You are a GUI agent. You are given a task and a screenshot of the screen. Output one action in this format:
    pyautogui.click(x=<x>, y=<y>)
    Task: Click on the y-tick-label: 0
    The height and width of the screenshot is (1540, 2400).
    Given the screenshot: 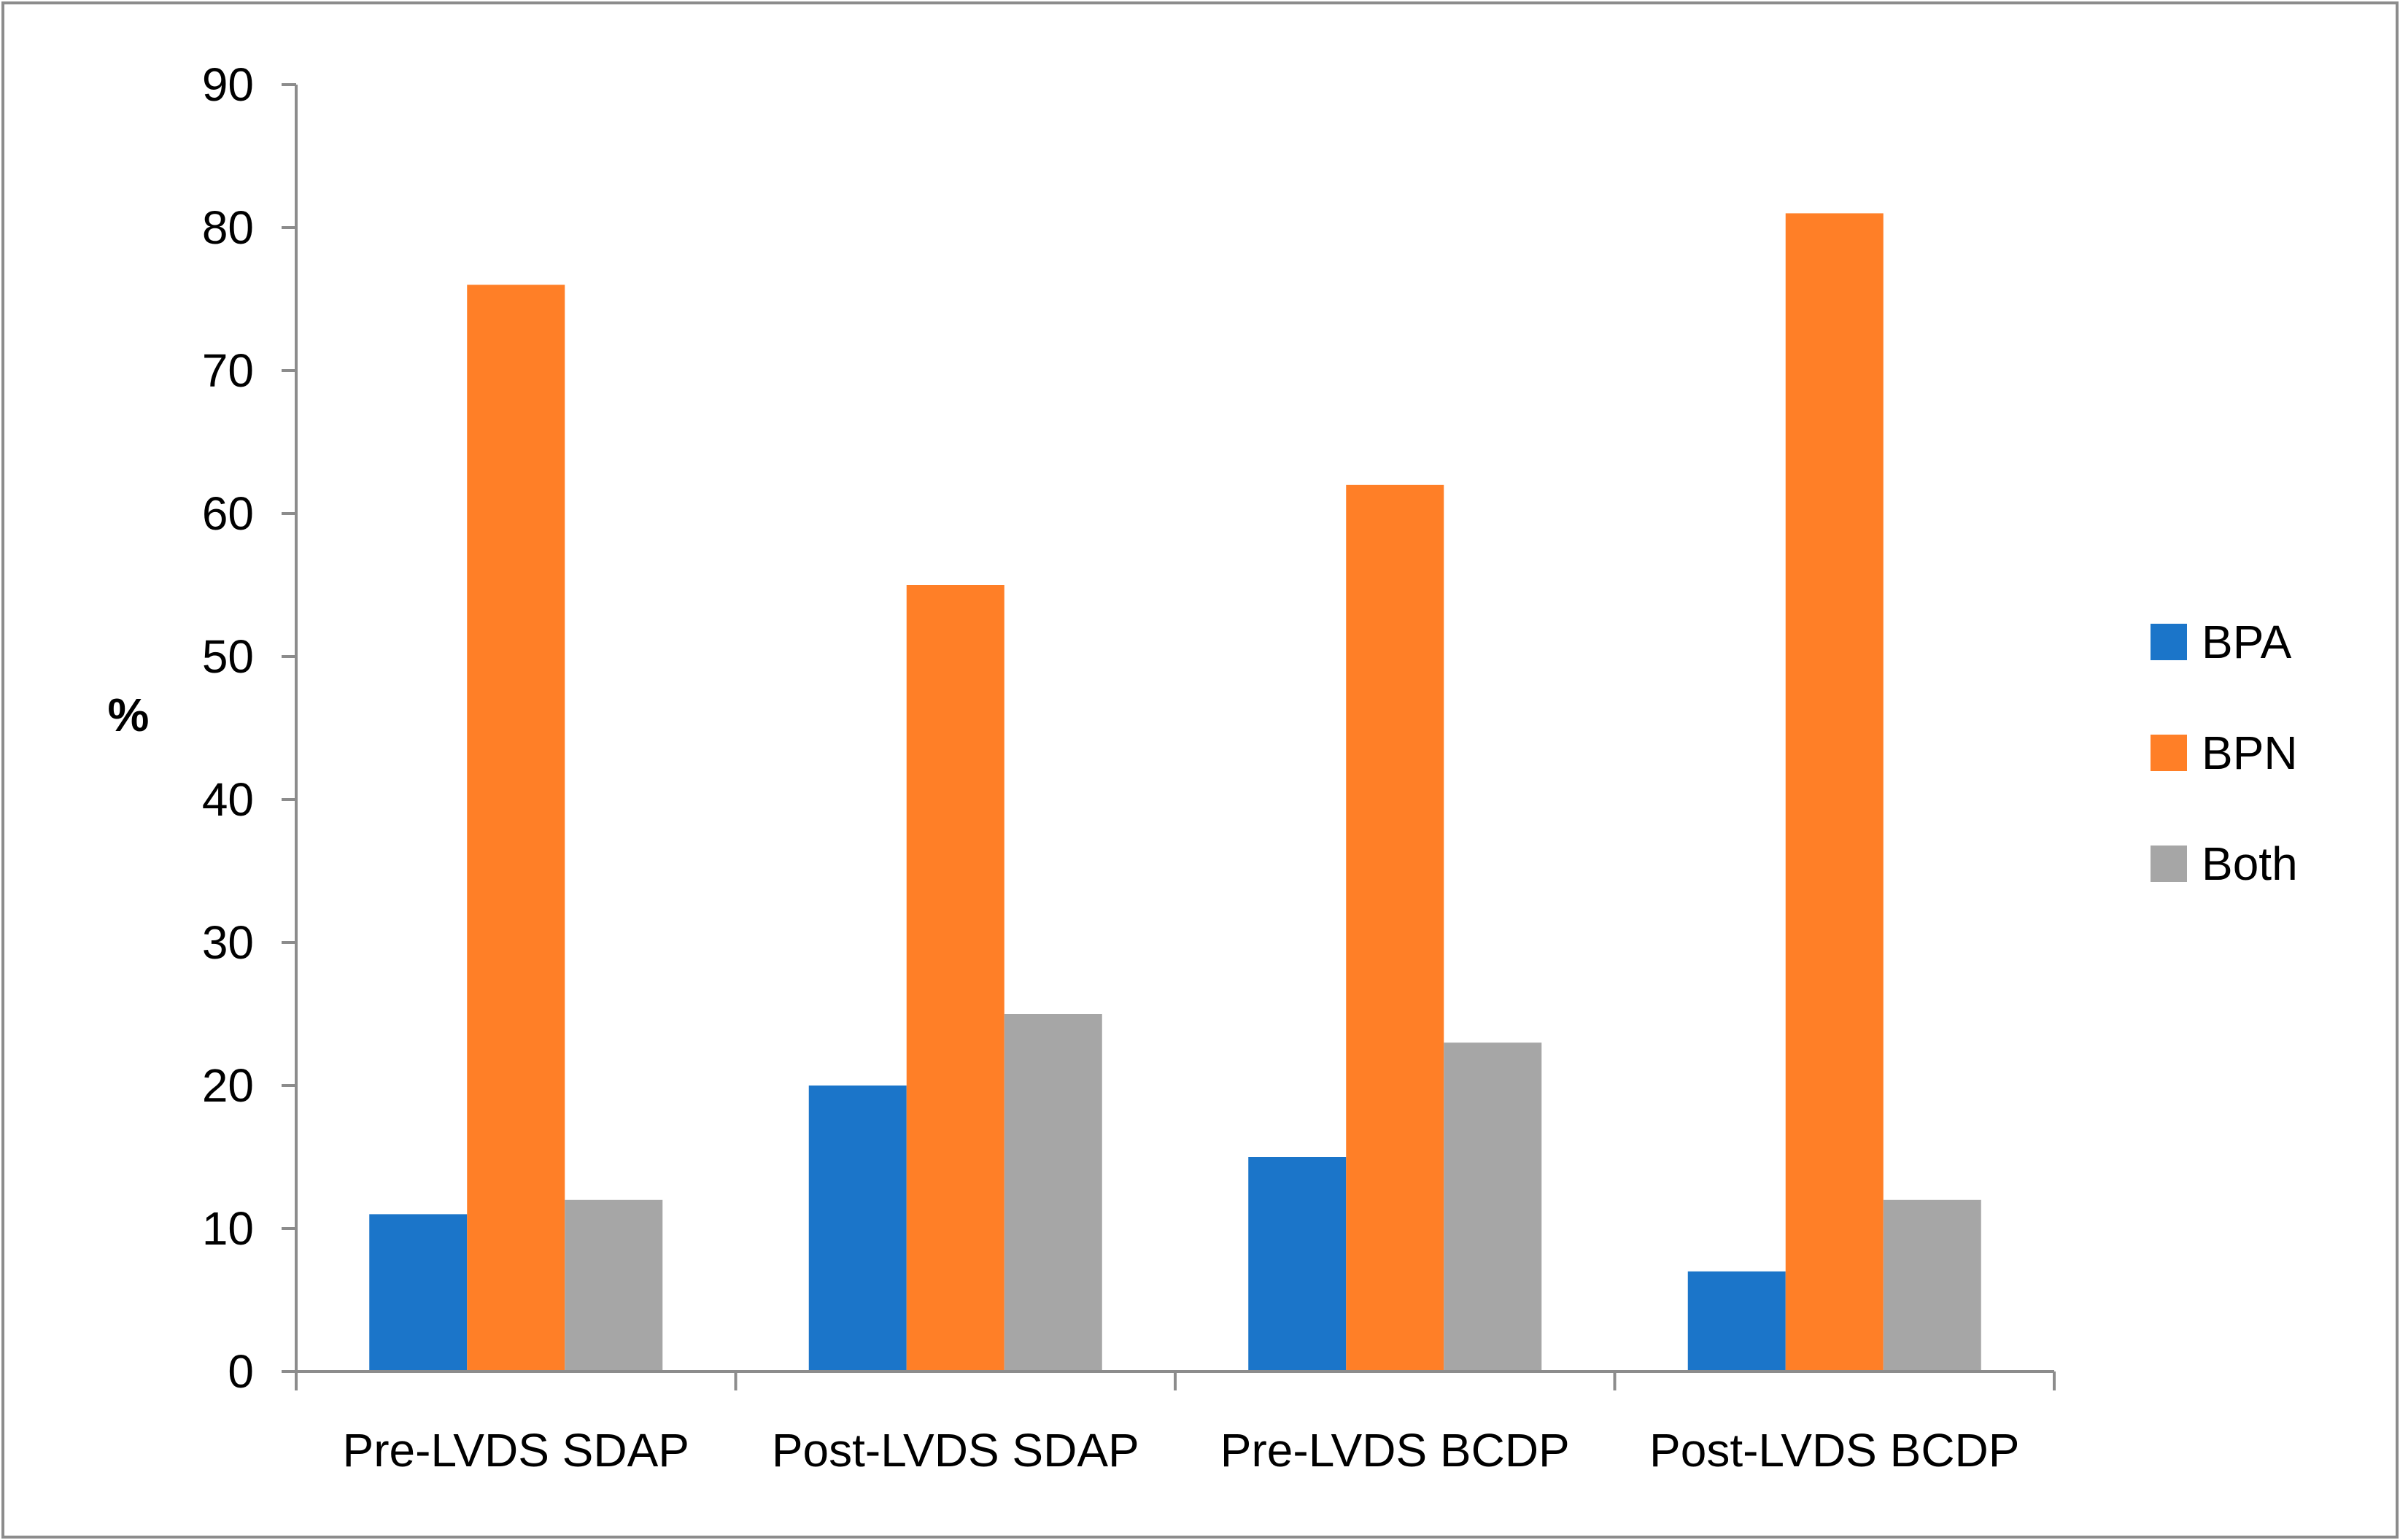 What is the action you would take?
    pyautogui.click(x=241, y=1371)
    